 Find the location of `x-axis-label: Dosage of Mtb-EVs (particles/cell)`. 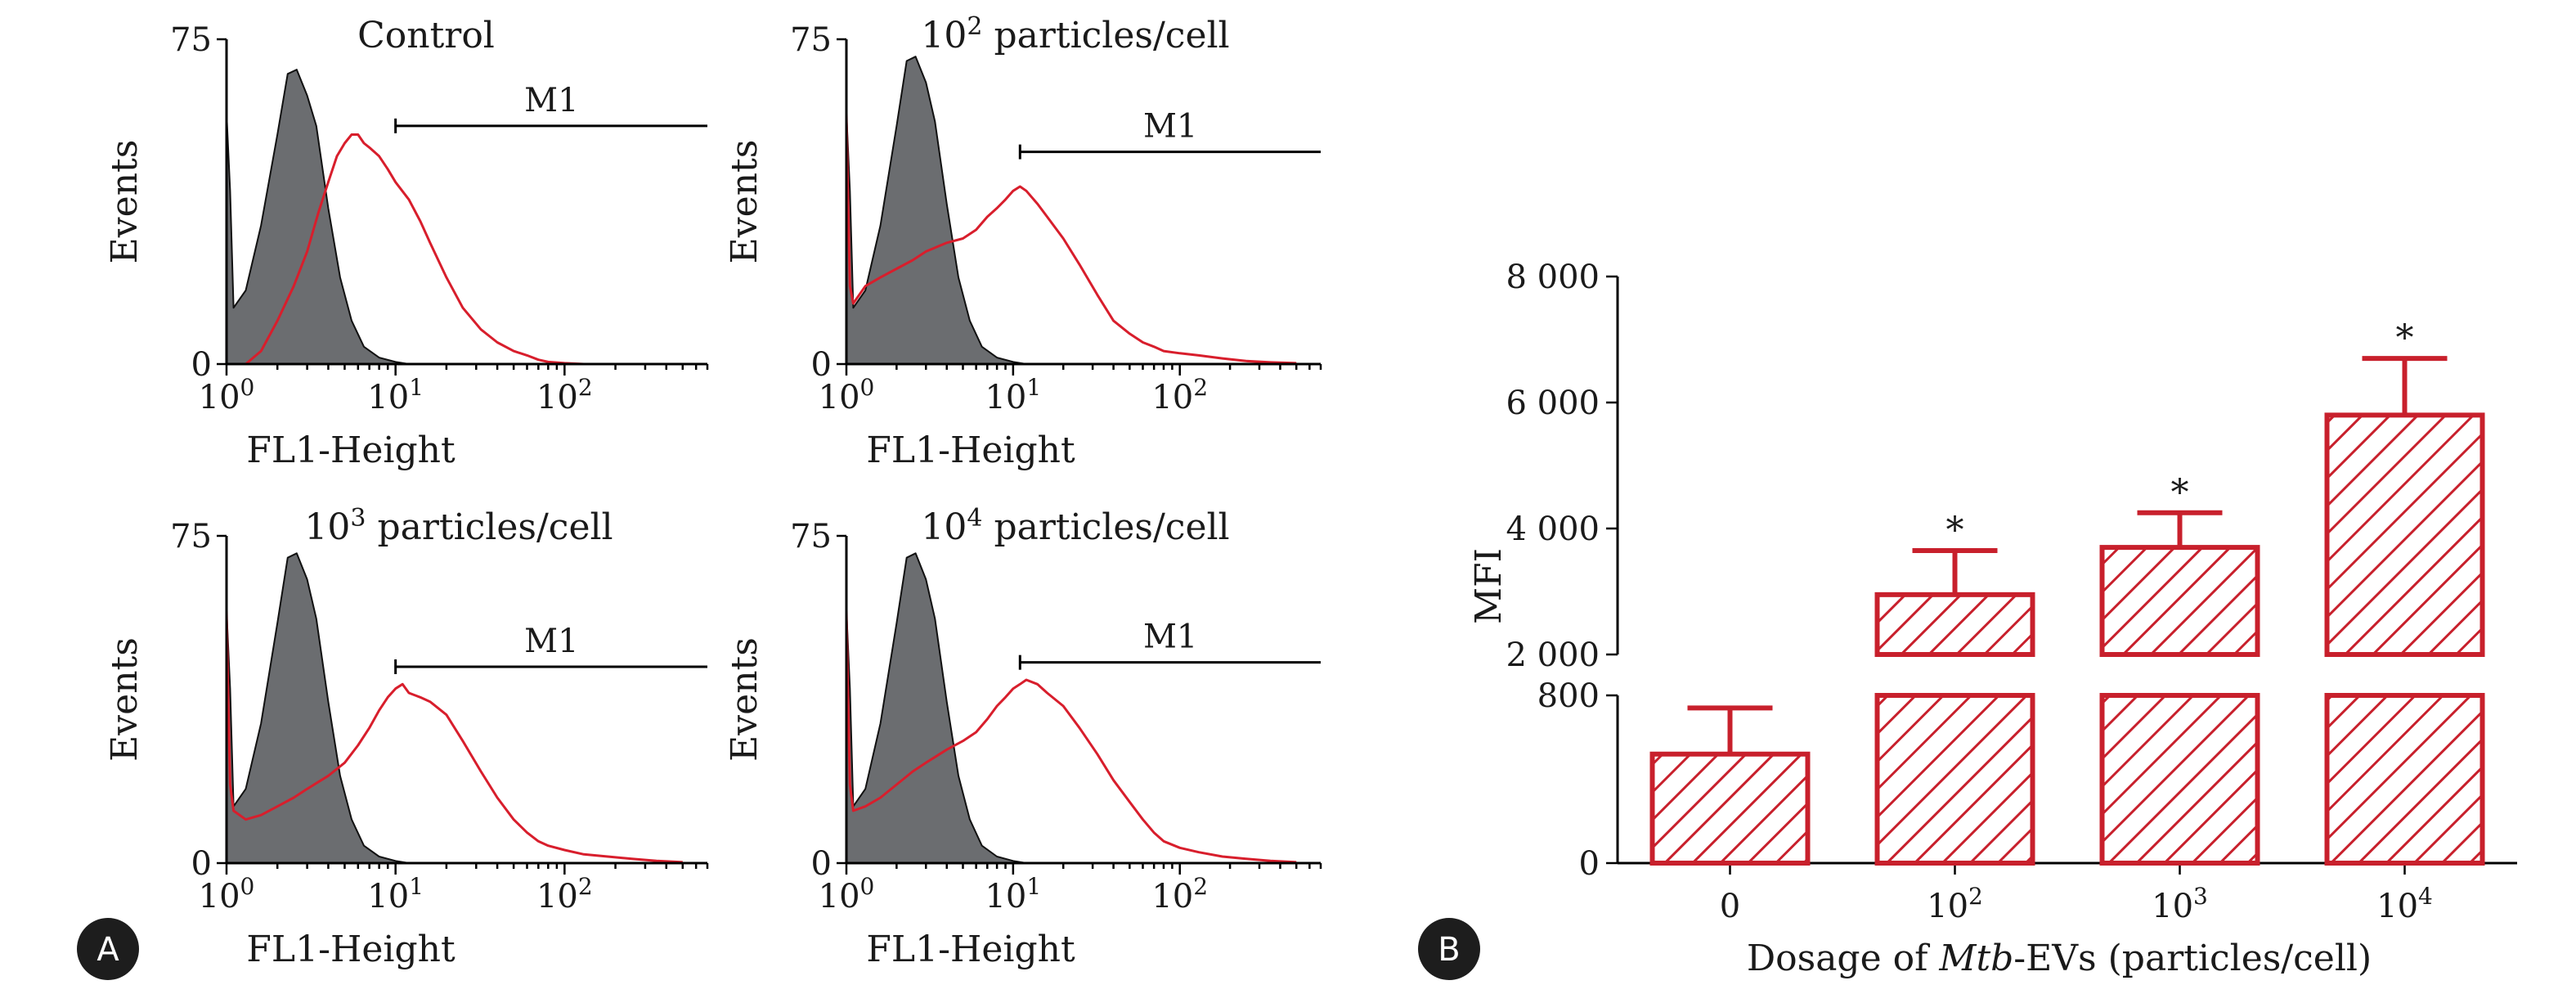

x-axis-label: Dosage of Mtb-EVs (particles/cell) is located at coordinates (2059, 958).